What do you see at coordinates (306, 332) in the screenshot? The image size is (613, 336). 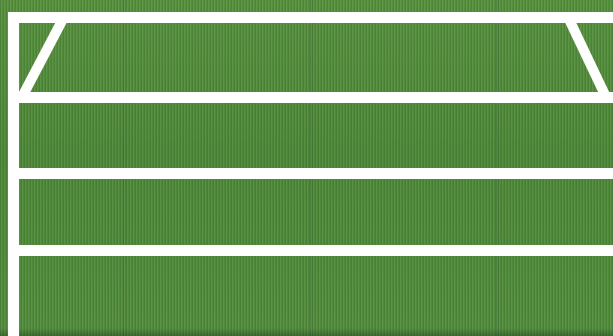 I see `ground-shadow` at bounding box center [306, 332].